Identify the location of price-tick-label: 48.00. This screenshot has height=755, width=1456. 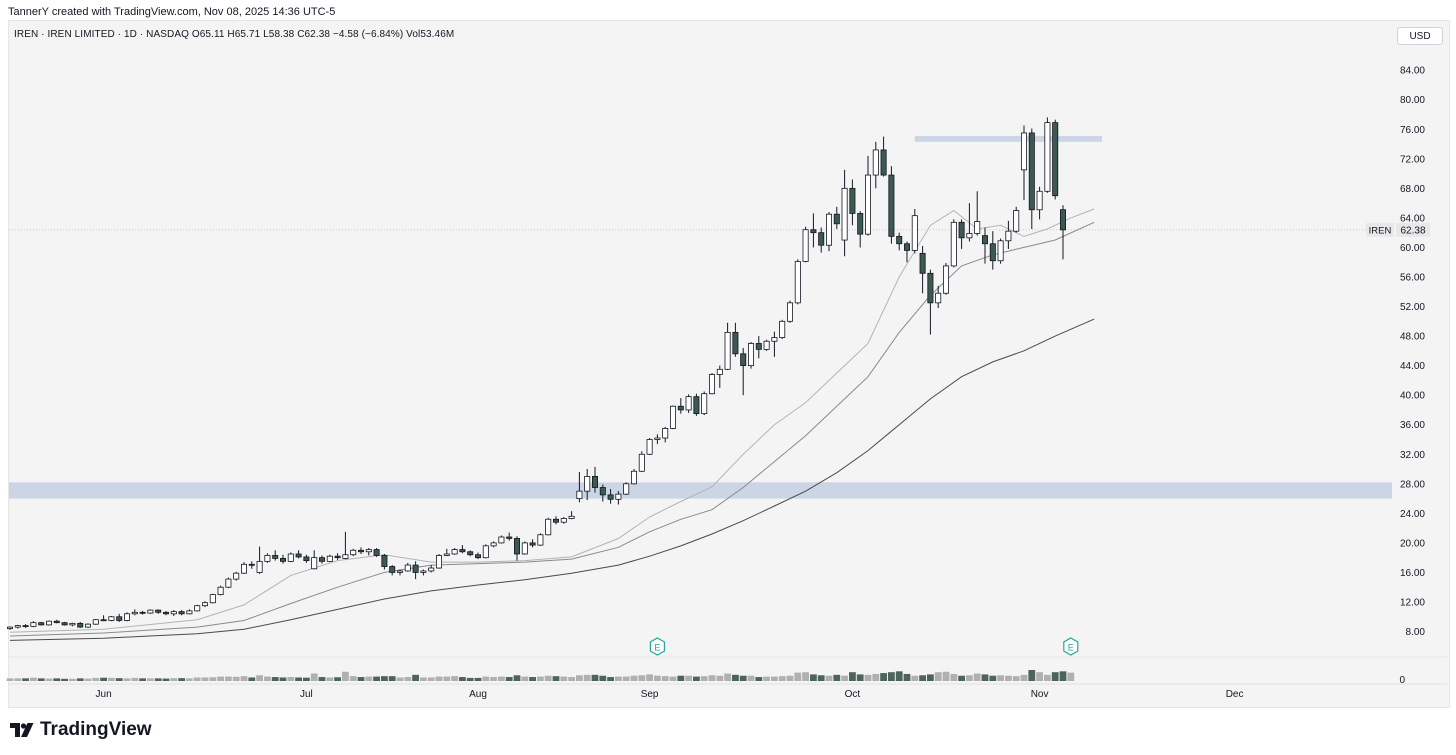
(1412, 337).